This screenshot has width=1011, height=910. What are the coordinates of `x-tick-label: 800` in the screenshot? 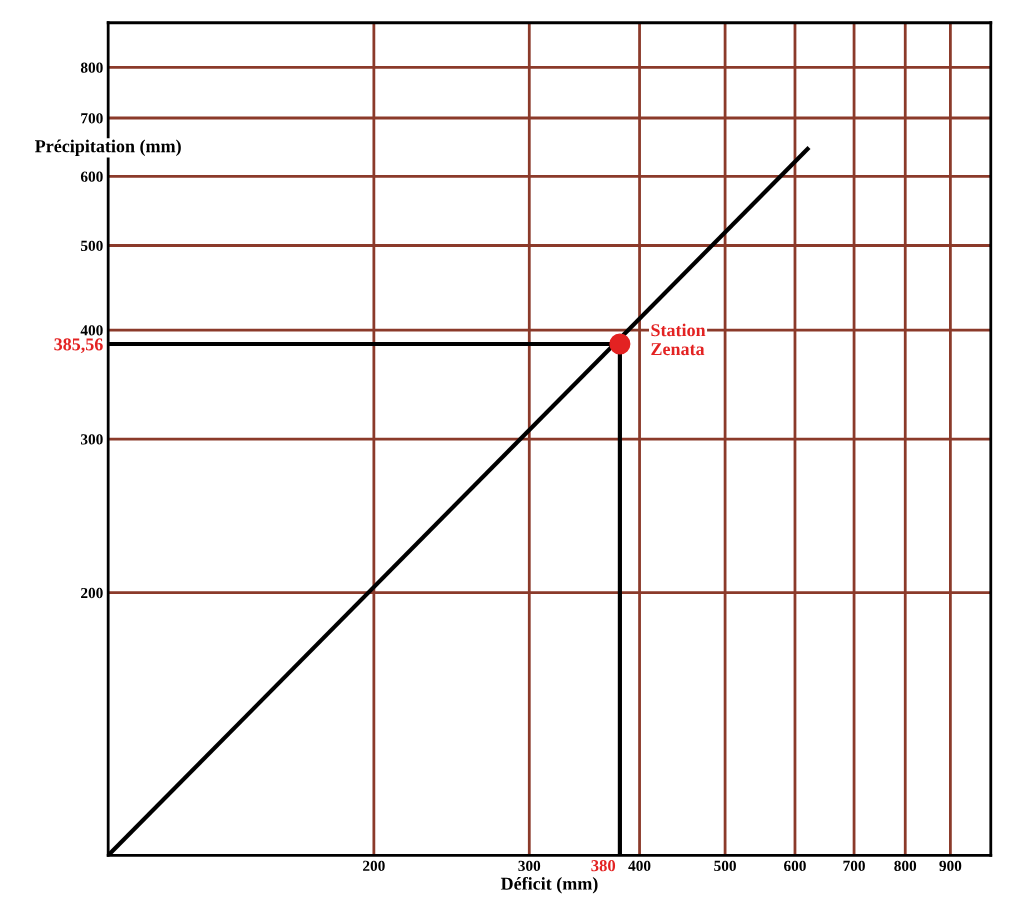 It's located at (905, 866).